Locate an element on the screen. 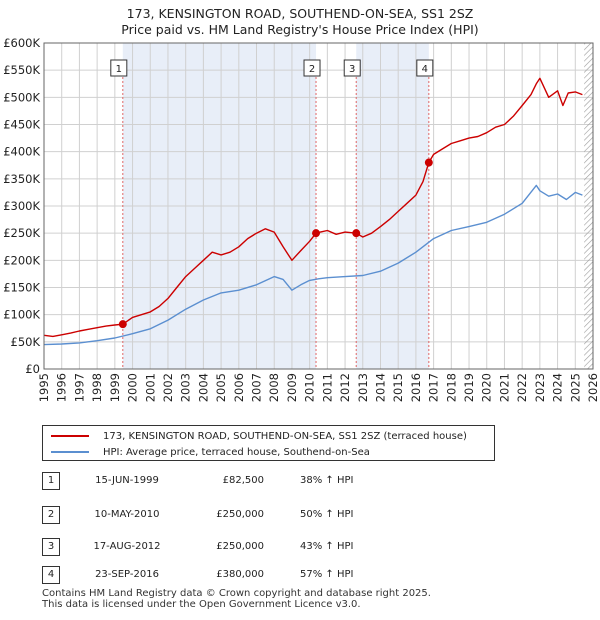  sale-label-number: 3 is located at coordinates (352, 69).